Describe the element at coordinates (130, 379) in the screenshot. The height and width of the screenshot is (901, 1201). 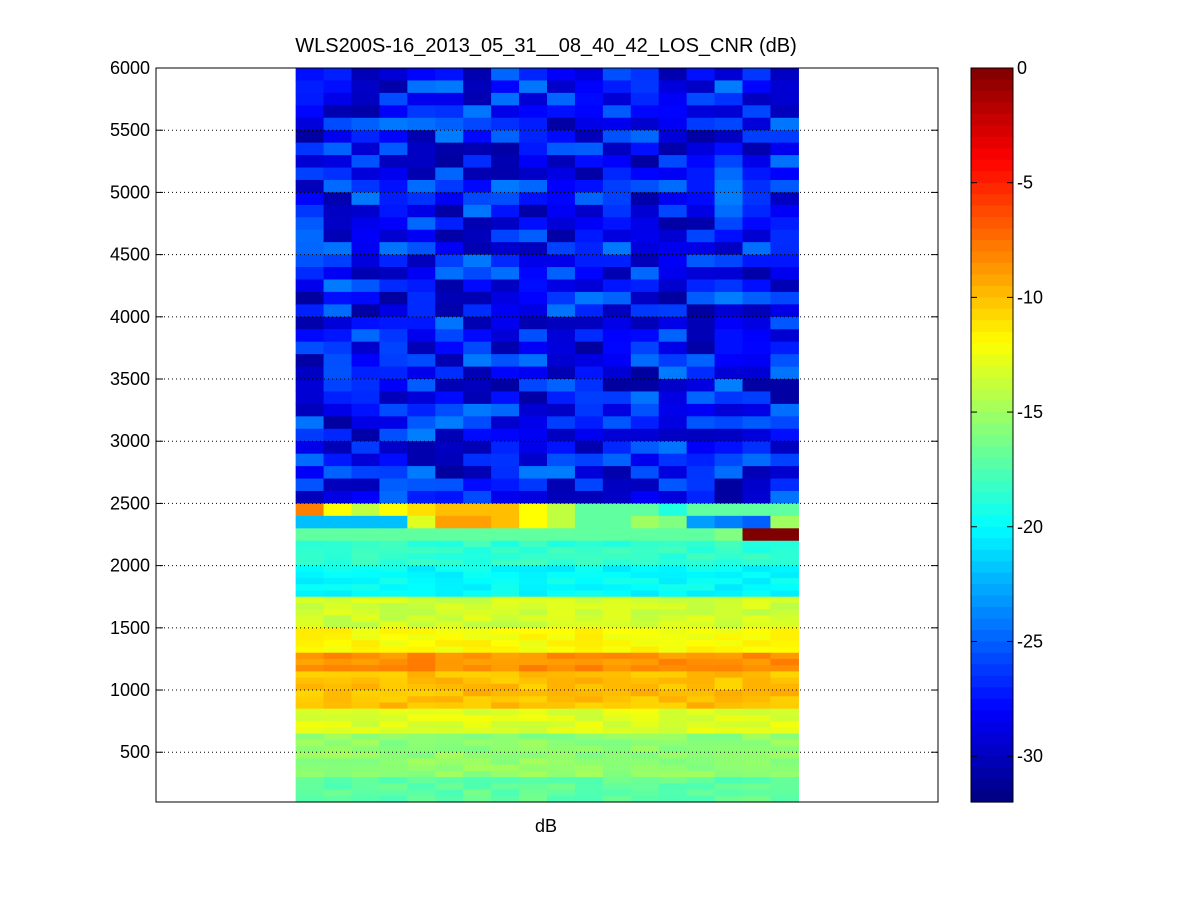
I see `y-tick-label: 3500` at that location.